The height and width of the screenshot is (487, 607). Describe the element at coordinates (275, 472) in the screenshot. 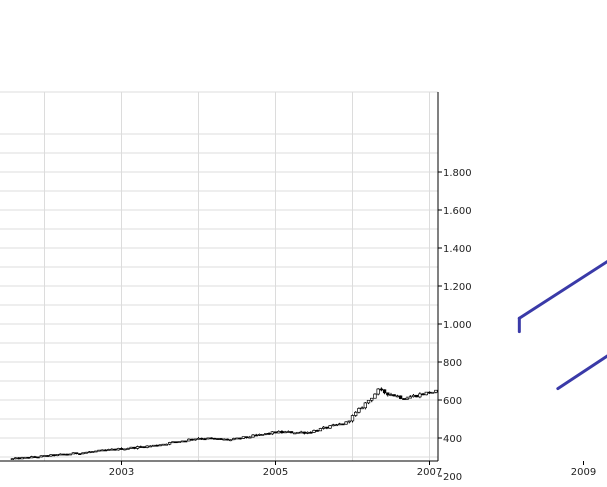

I see `x-axis-tick-label: 2005` at that location.